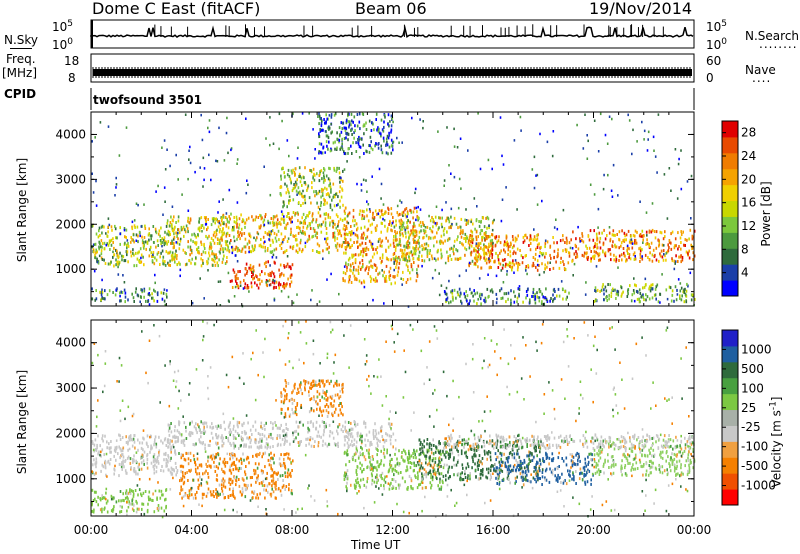 The height and width of the screenshot is (554, 800). What do you see at coordinates (392, 34) in the screenshot?
I see `nsky-frame` at bounding box center [392, 34].